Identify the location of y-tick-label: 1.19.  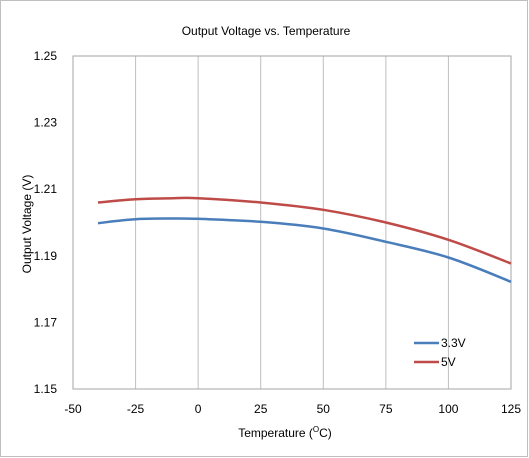
(46, 256).